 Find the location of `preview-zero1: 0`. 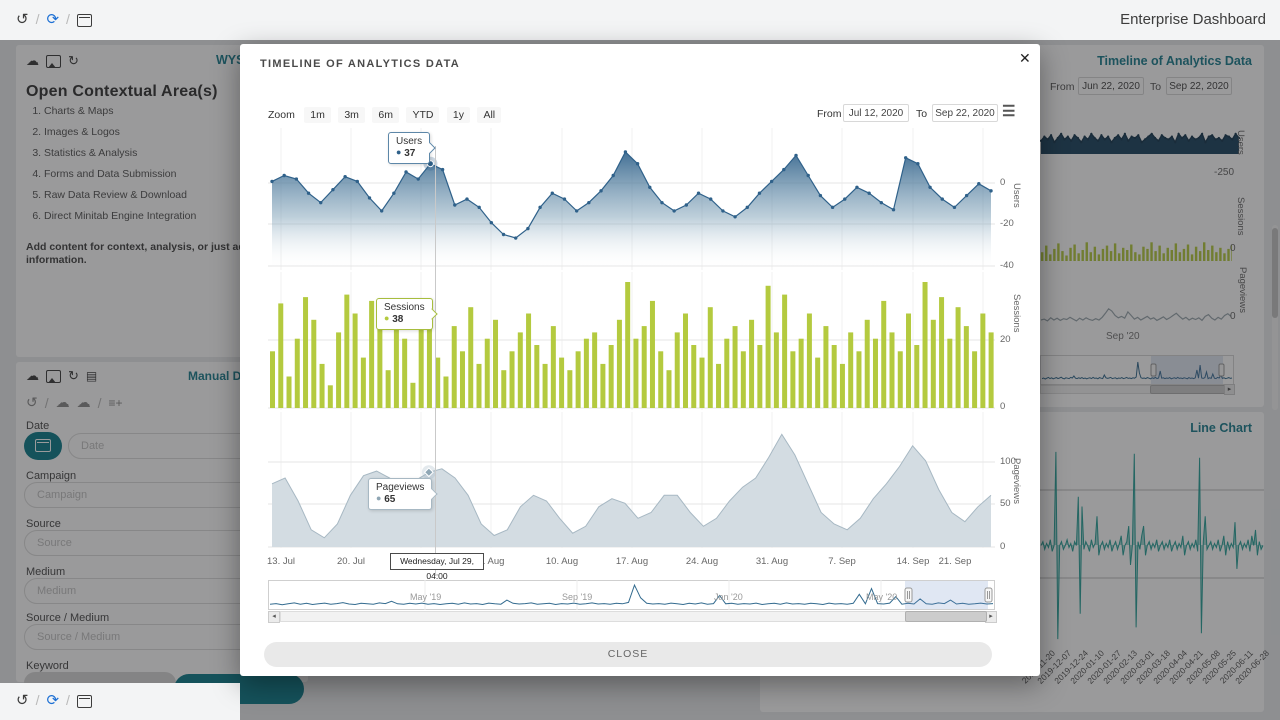

preview-zero1: 0 is located at coordinates (1233, 248).